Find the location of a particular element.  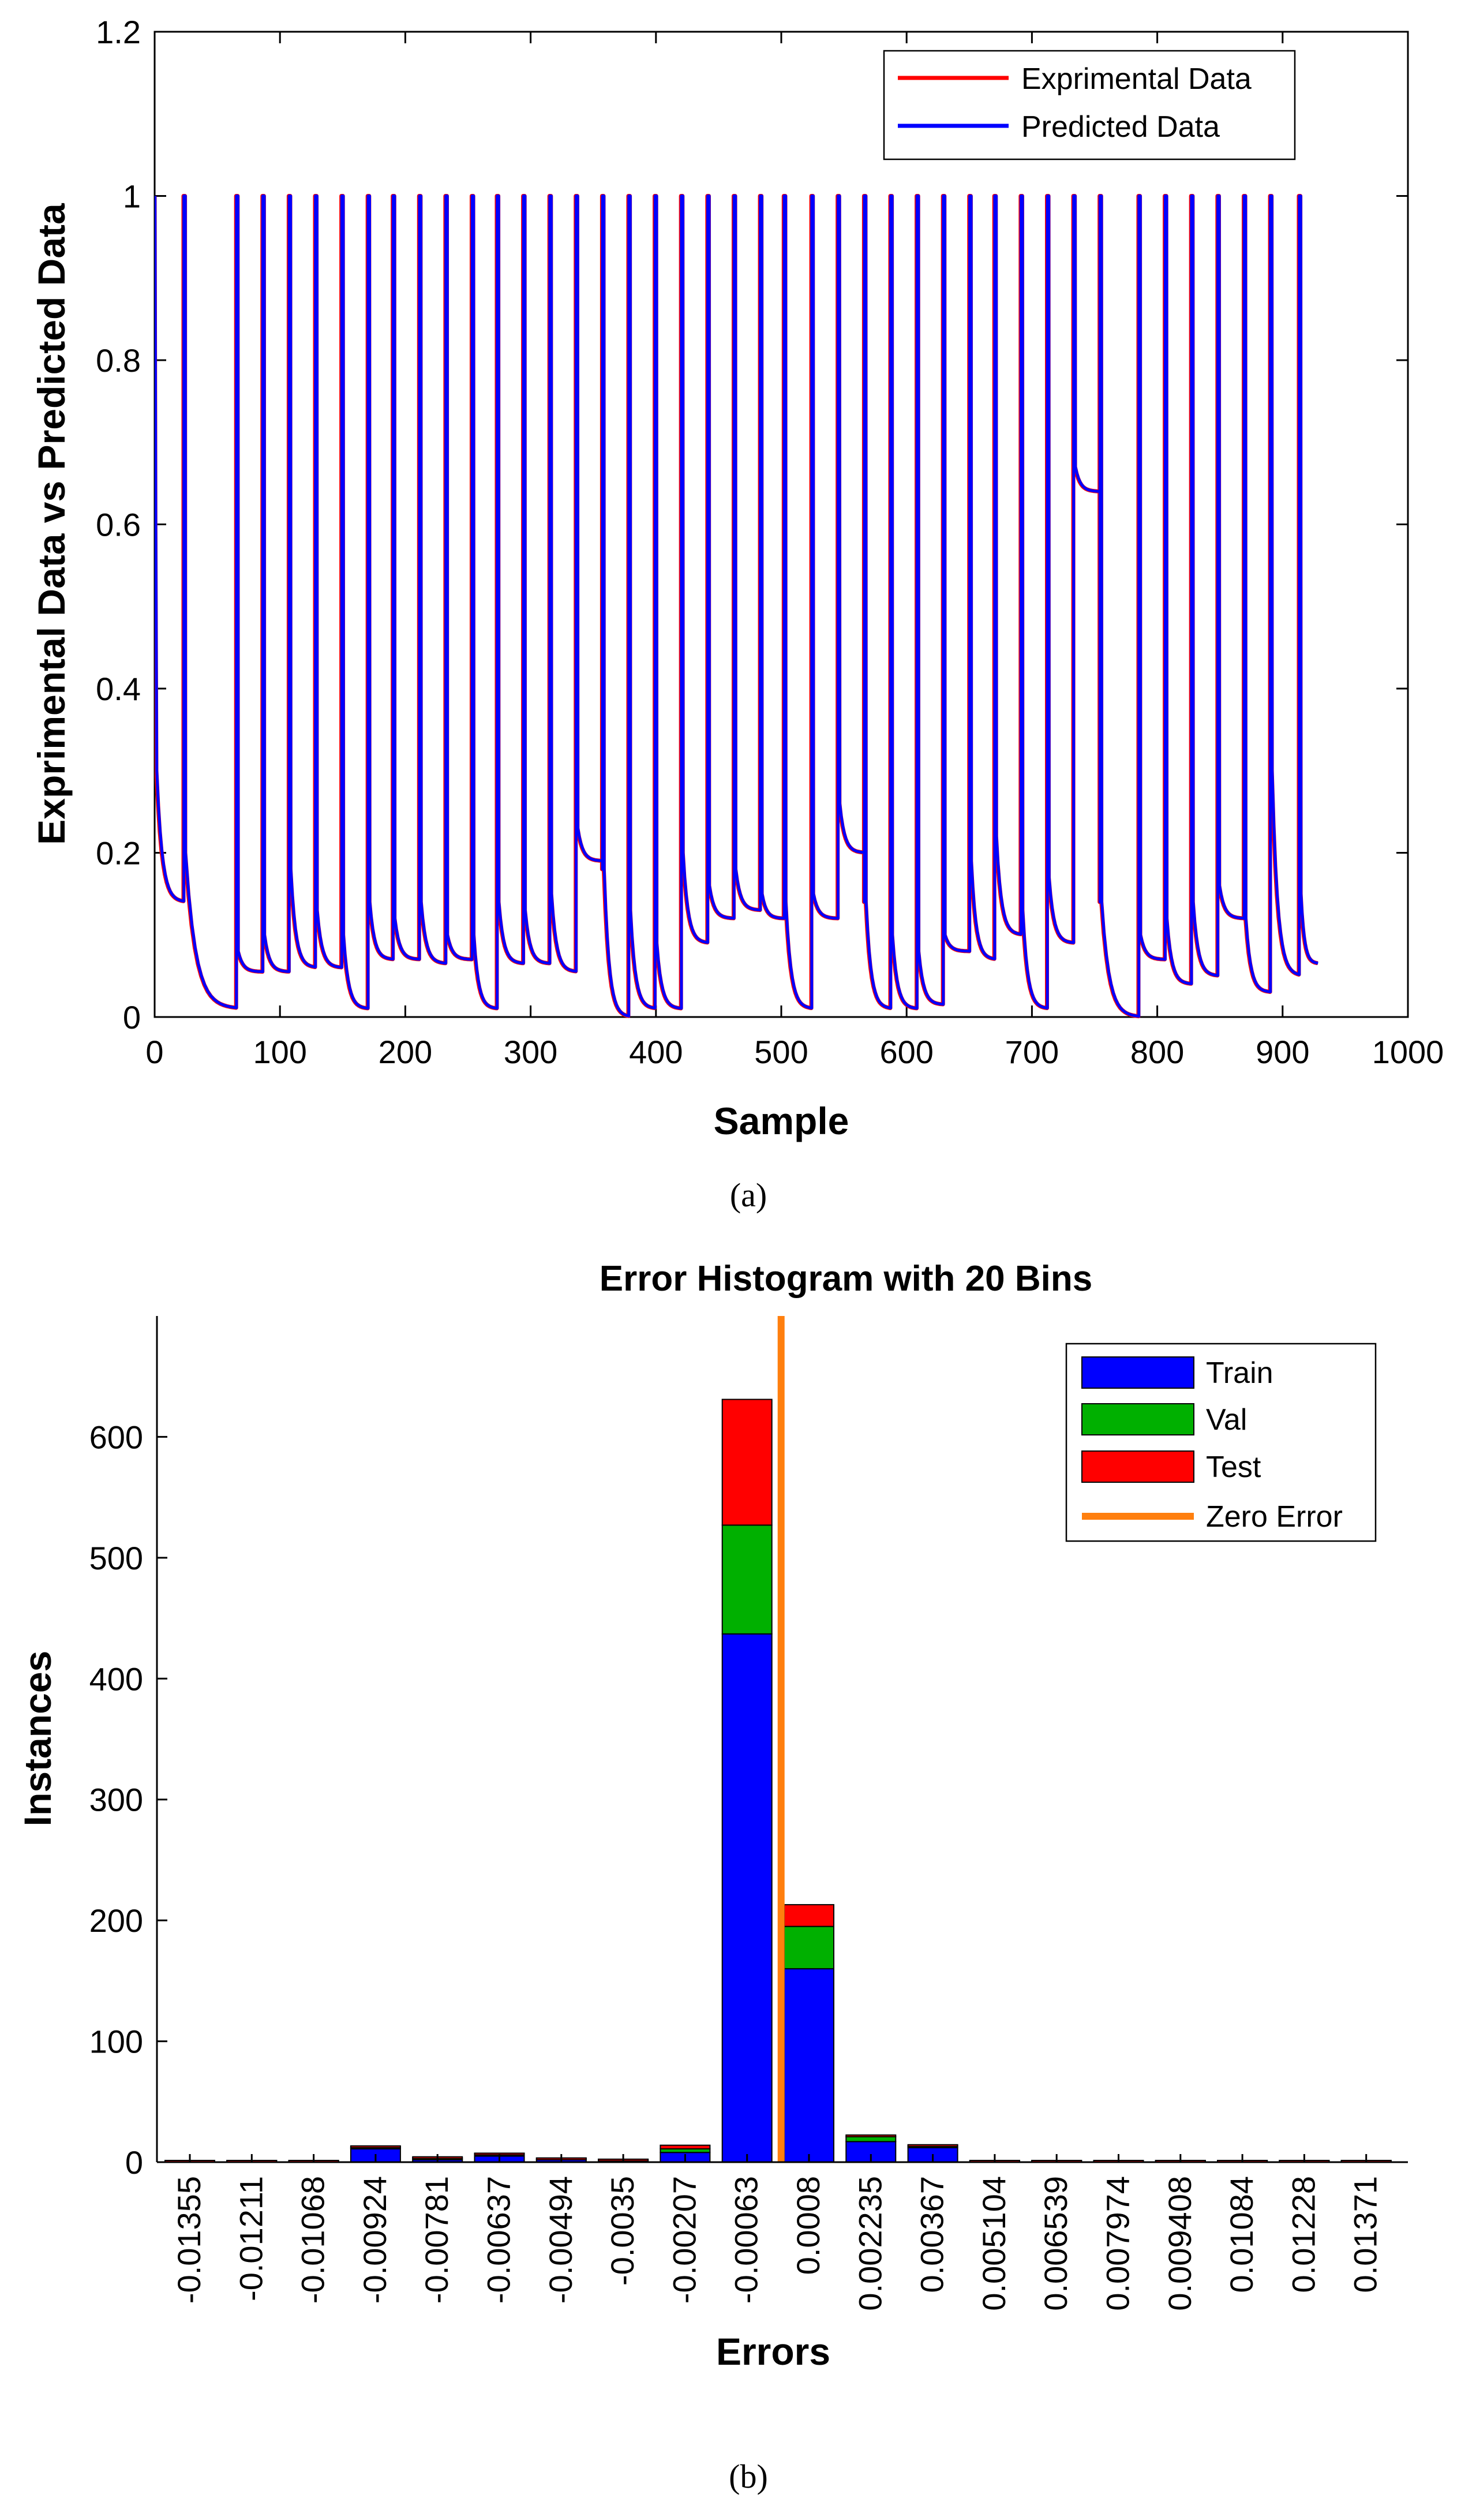

x-tick-label: -0.01355 is located at coordinates (189, 2240).